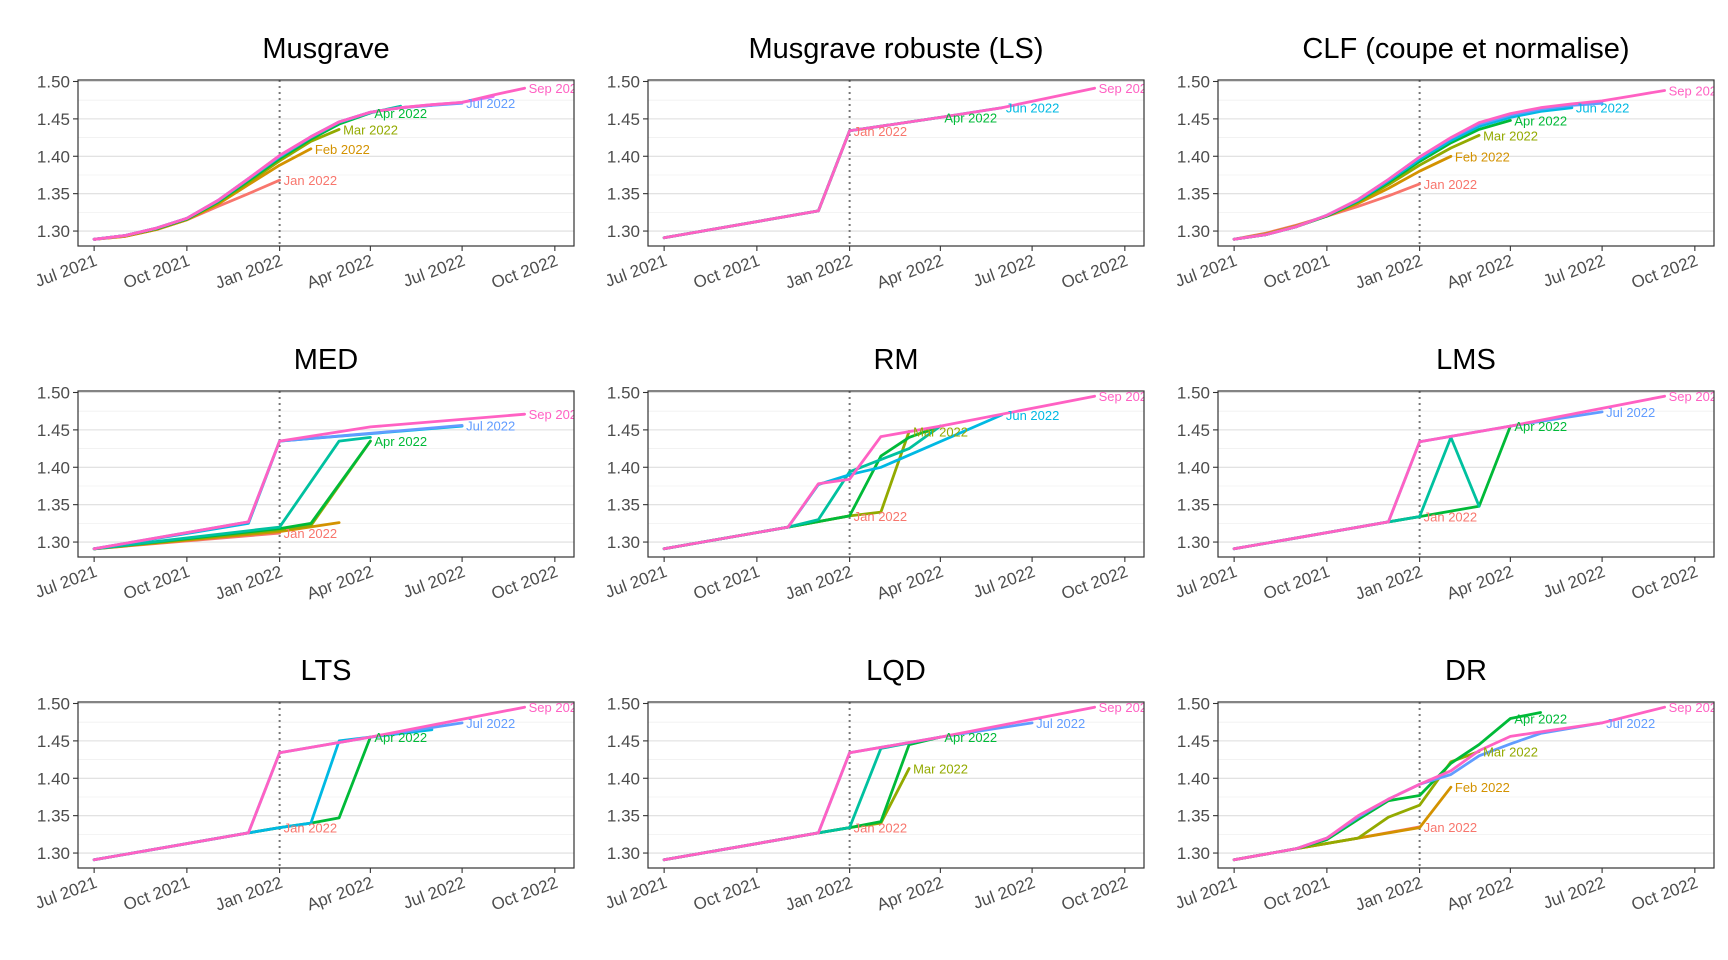 The height and width of the screenshot is (960, 1728). Describe the element at coordinates (325, 49) in the screenshot. I see `panel-title: Musgrave` at that location.